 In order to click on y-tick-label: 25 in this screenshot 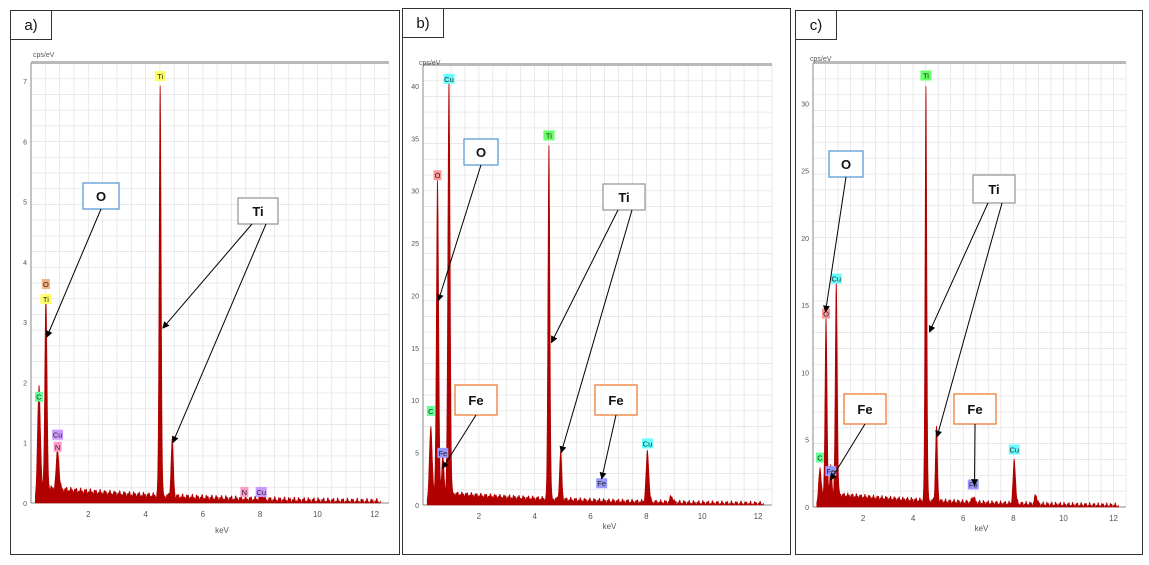, I will do `click(415, 244)`.